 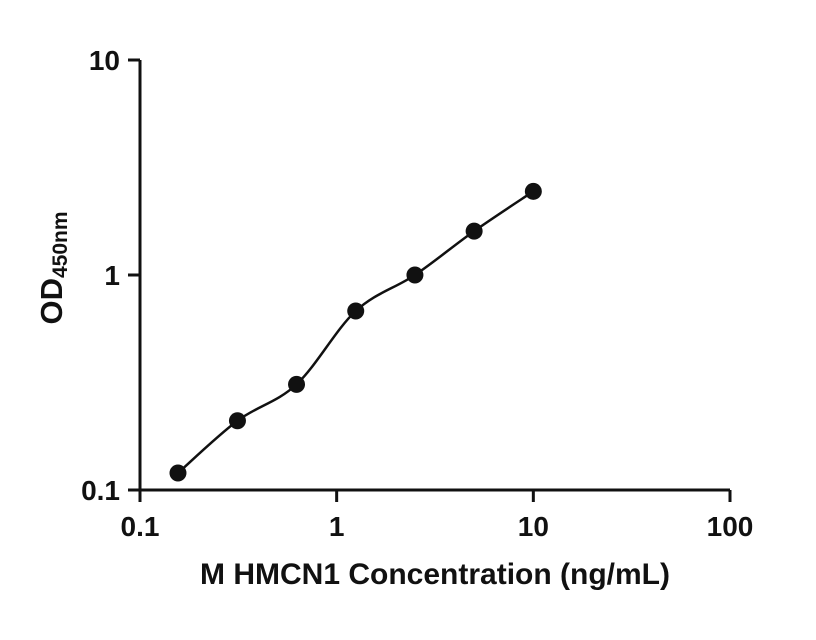 I want to click on x-axis-title: M HMCN1 Concentration (ng/mL), so click(x=435, y=574).